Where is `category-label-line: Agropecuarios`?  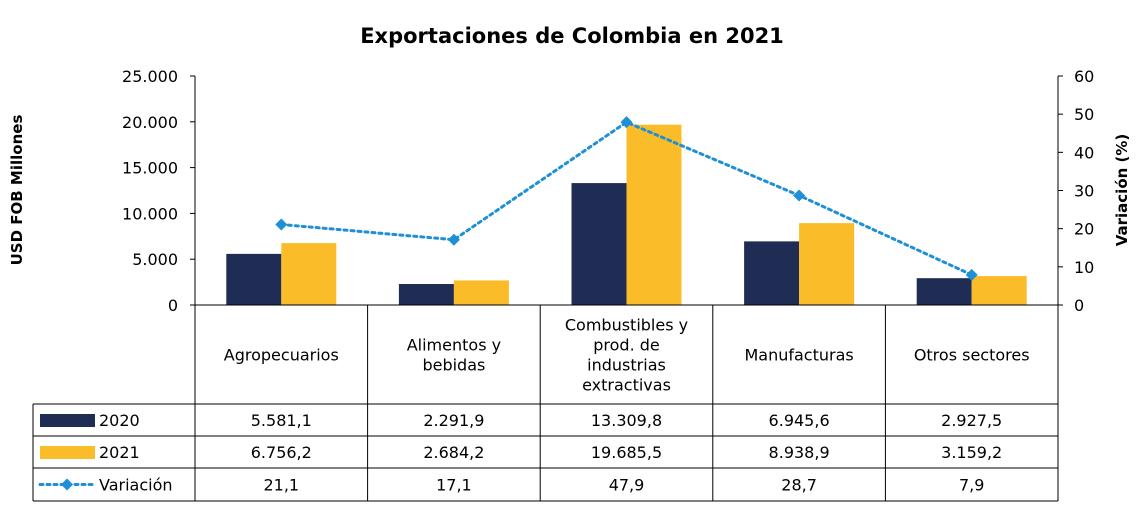
category-label-line: Agropecuarios is located at coordinates (281, 355).